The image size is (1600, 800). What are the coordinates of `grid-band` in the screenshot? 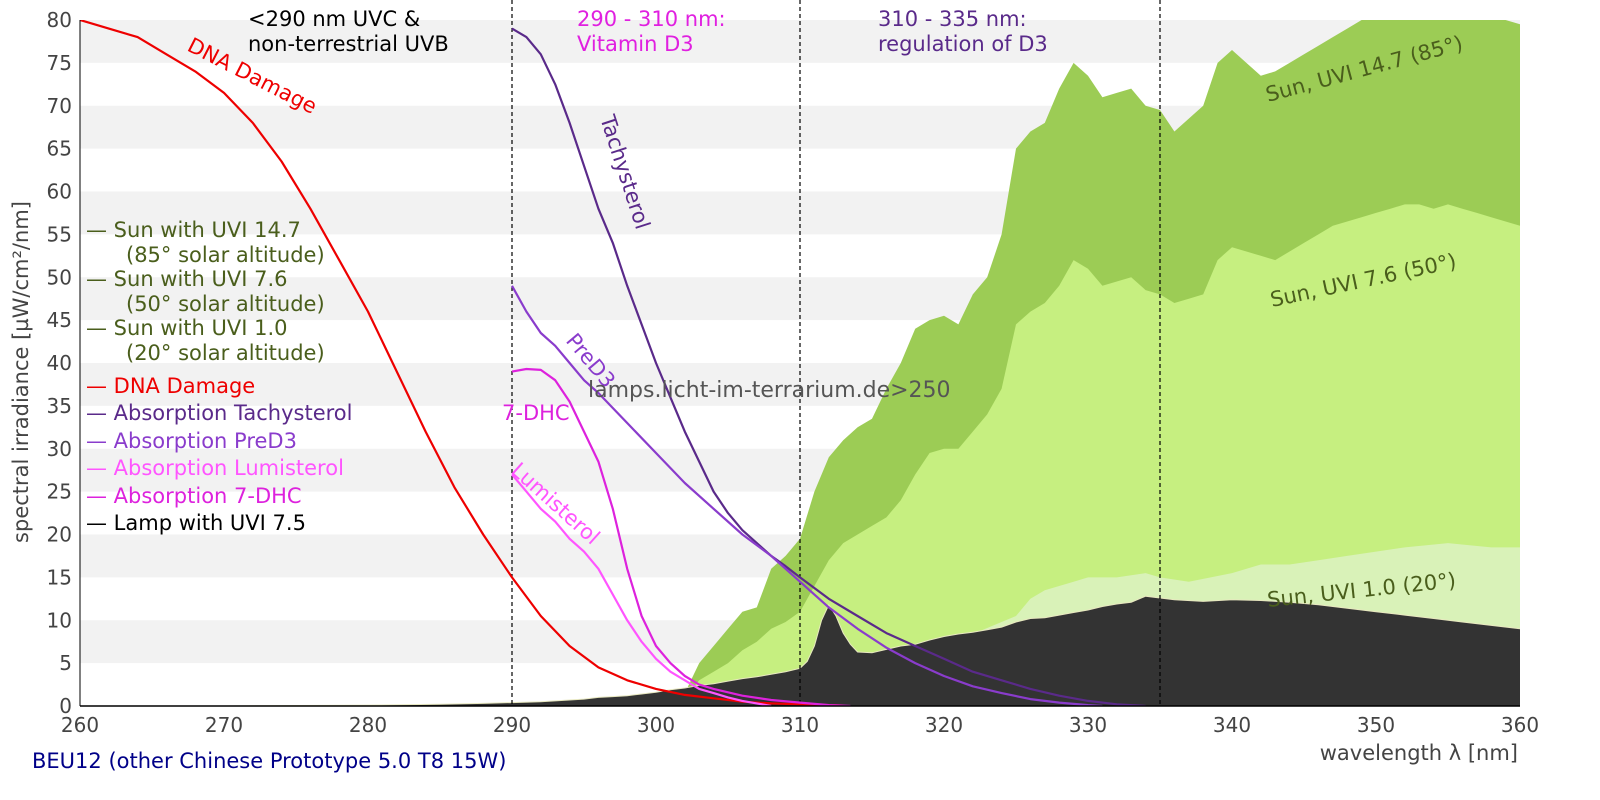 It's located at (800, 41).